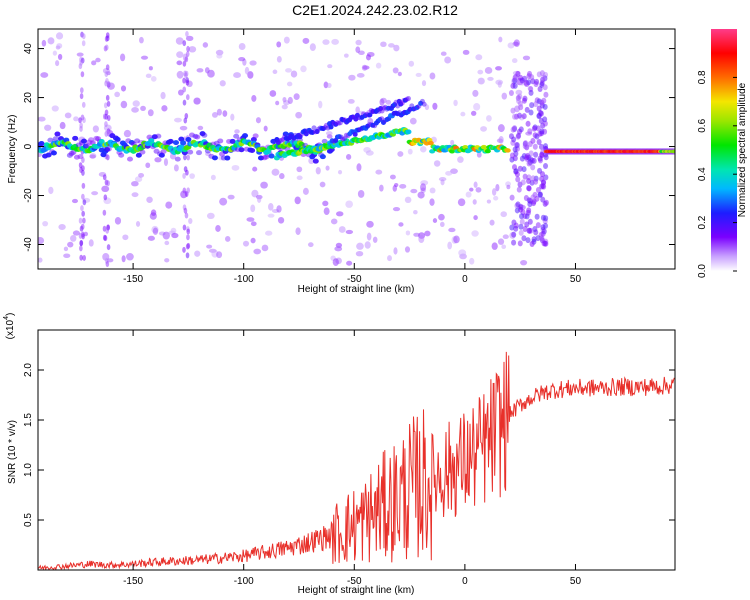 This screenshot has width=750, height=600. Describe the element at coordinates (576, 581) in the screenshot. I see `snr-x-tick-label: 50` at that location.